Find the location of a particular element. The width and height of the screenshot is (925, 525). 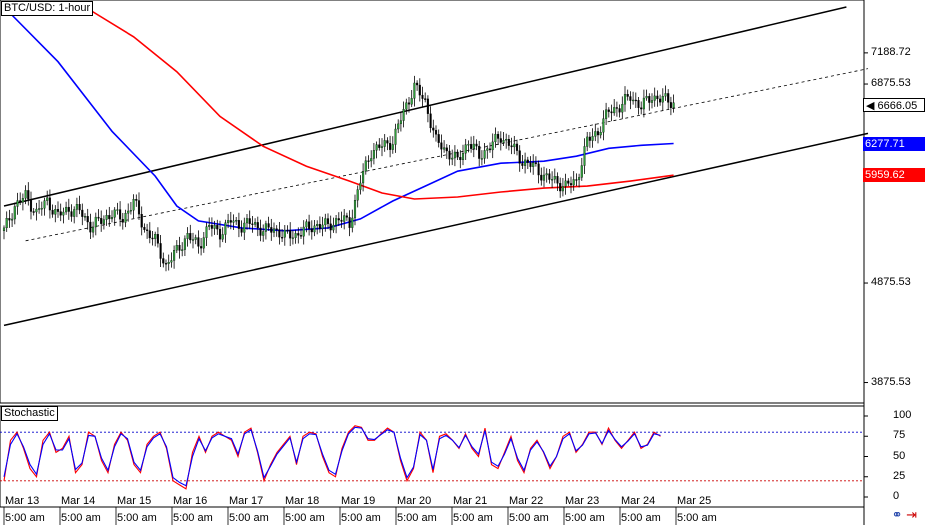

date-tick-label: Mar 20 is located at coordinates (414, 501).